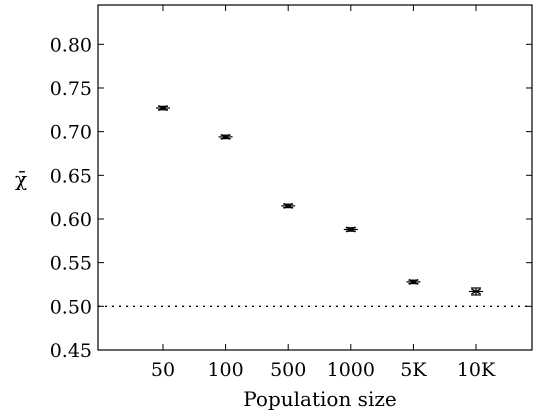 The image size is (533, 413). I want to click on x-tick-label: 5K, so click(413, 370).